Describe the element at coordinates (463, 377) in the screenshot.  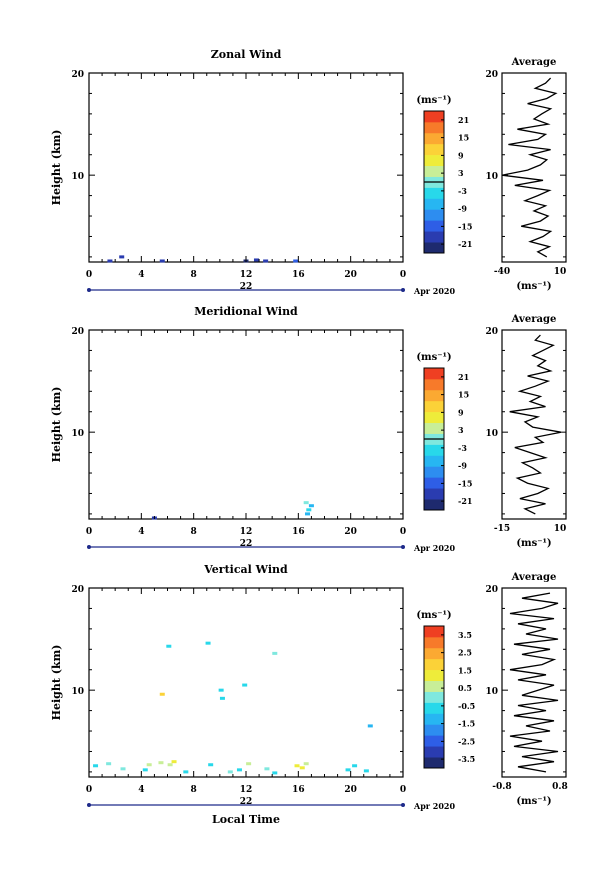
I see `colorbar-tick-label: 21` at that location.